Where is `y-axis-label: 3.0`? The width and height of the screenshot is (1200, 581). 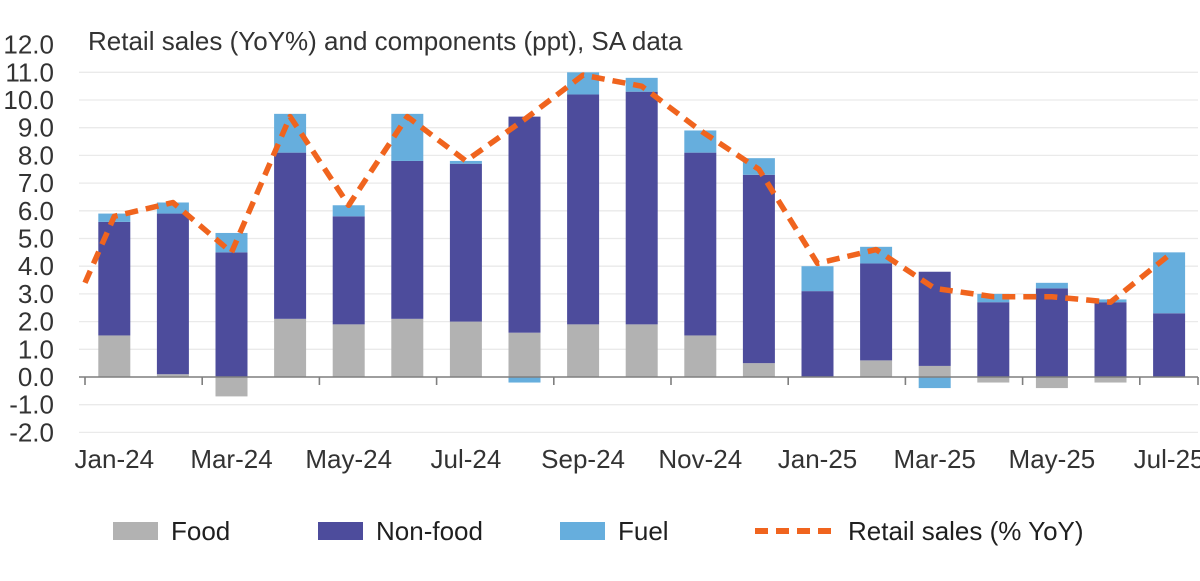
y-axis-label: 3.0 is located at coordinates (36, 294).